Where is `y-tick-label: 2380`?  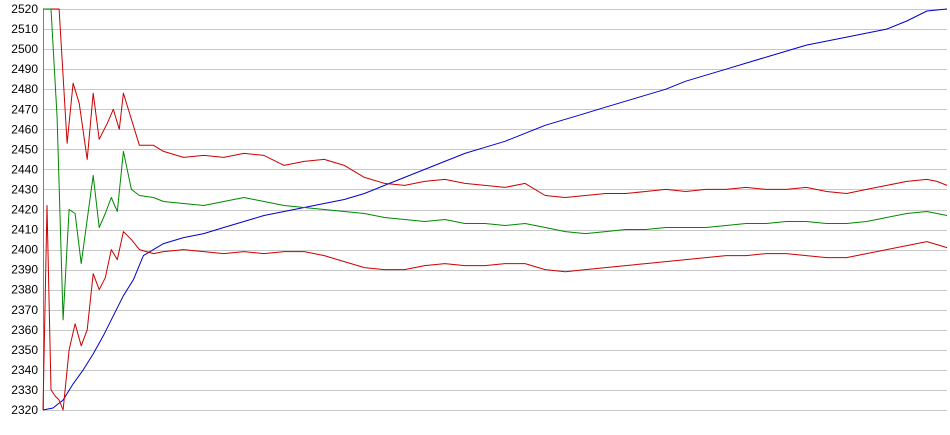 y-tick-label: 2380 is located at coordinates (24, 290).